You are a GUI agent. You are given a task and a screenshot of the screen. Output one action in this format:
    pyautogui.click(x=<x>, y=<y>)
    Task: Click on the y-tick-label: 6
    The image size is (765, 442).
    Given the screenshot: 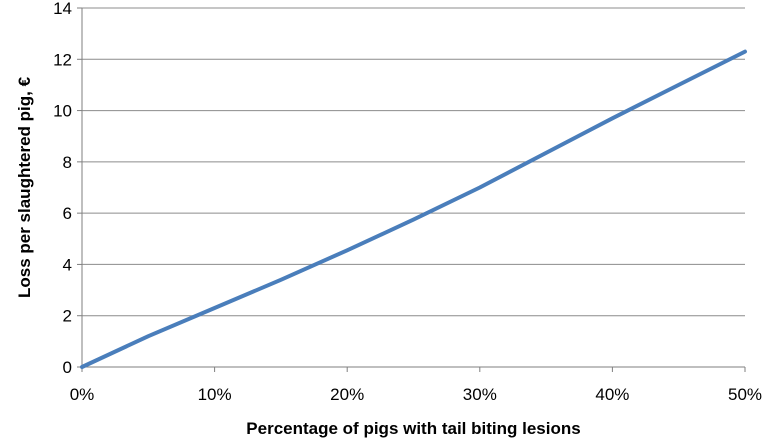 What is the action you would take?
    pyautogui.click(x=67, y=213)
    